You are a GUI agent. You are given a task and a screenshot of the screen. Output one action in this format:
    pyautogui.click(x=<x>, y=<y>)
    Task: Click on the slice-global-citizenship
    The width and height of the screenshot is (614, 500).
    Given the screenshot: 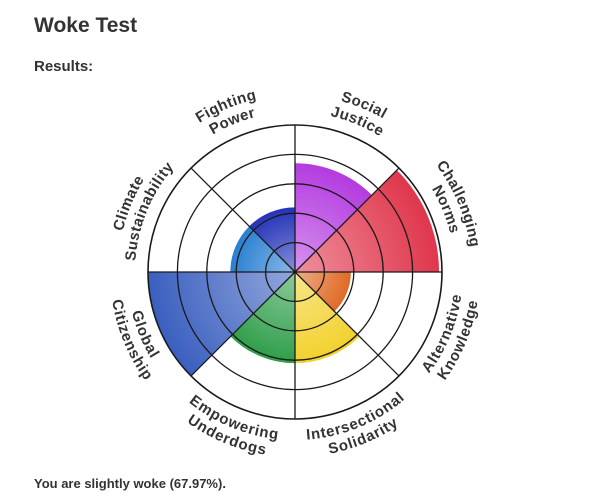 What is the action you would take?
    pyautogui.click(x=221, y=324)
    